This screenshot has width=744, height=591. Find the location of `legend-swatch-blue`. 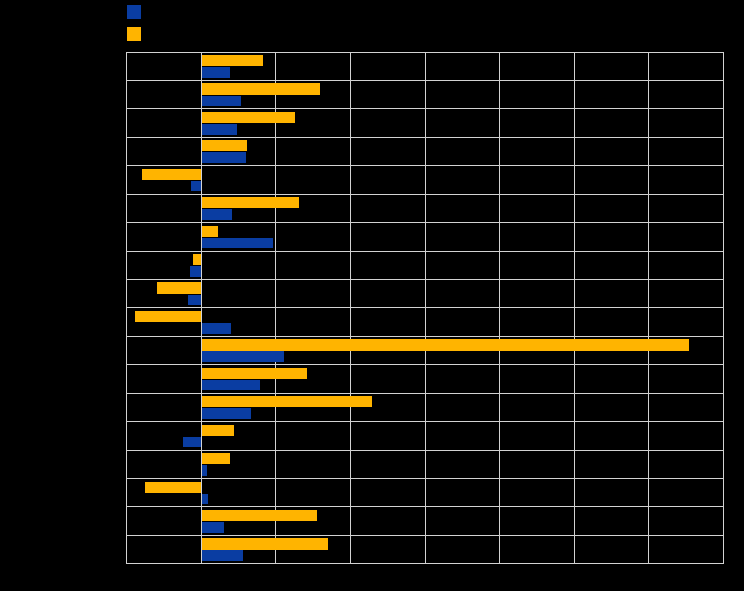

legend-swatch-blue is located at coordinates (134, 12).